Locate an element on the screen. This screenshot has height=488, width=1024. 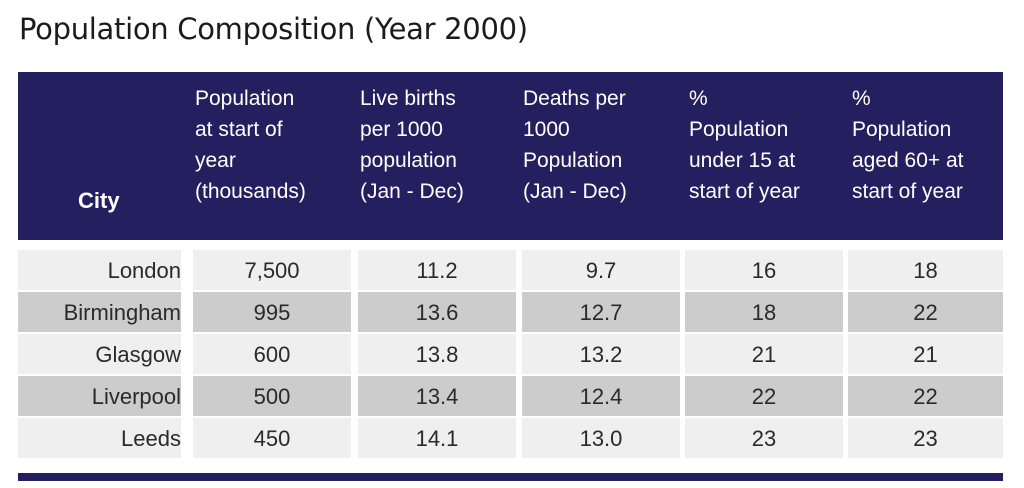
column-header-3: Deaths per 1000 Population (Jan - Dec) is located at coordinates (602, 156).